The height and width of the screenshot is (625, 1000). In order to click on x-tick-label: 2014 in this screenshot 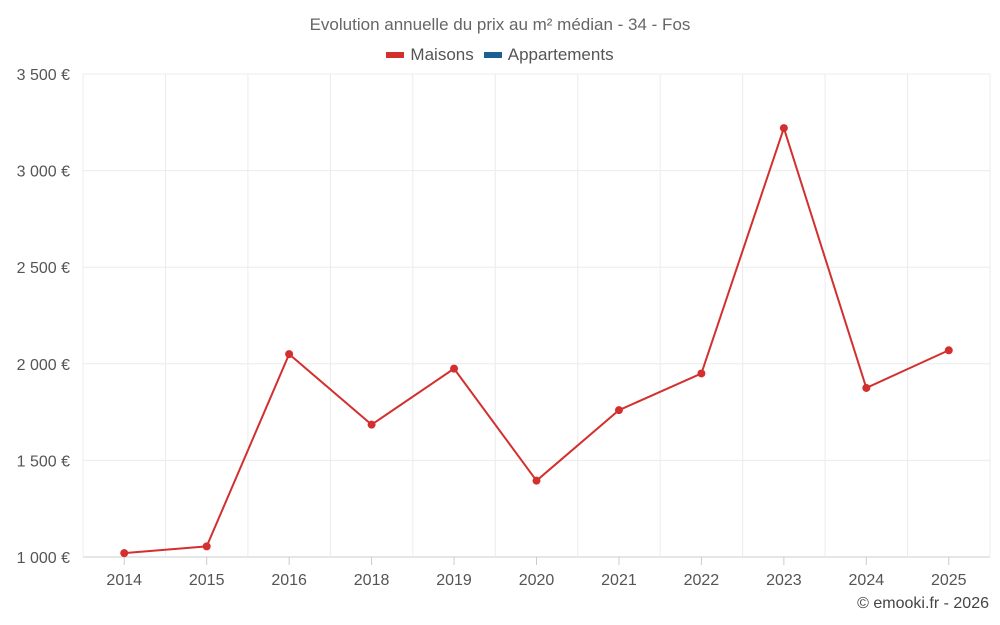, I will do `click(124, 580)`.